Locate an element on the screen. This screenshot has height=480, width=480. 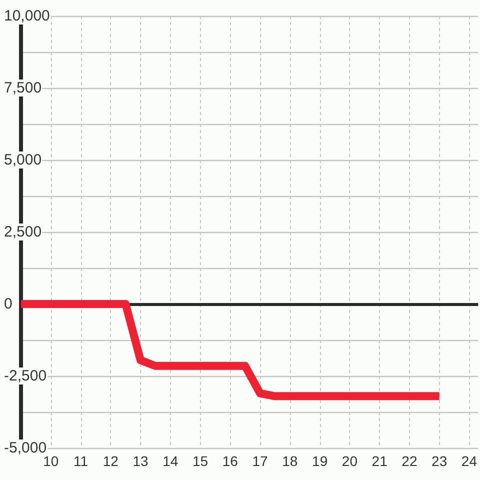
x-tick-label: 23 is located at coordinates (440, 461).